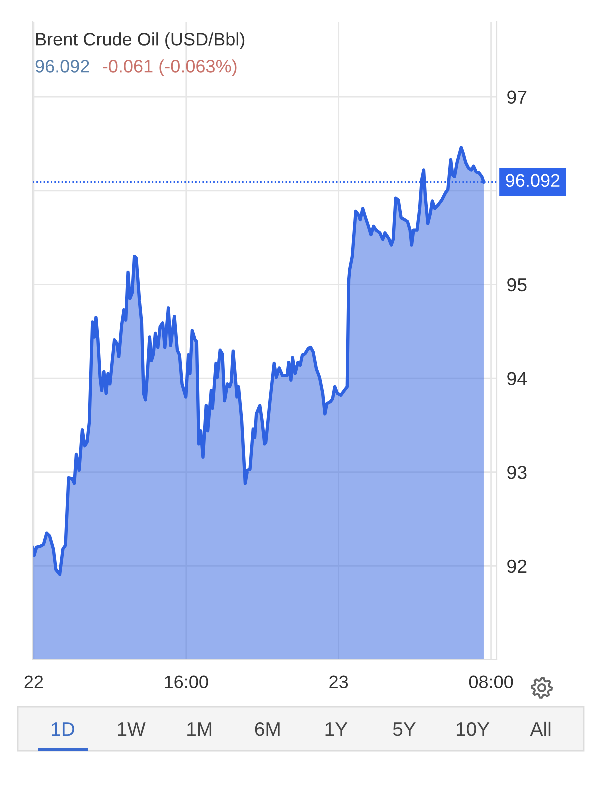 This screenshot has height=800, width=598. Describe the element at coordinates (186, 682) in the screenshot. I see `x-tick-label: 16:00` at that location.